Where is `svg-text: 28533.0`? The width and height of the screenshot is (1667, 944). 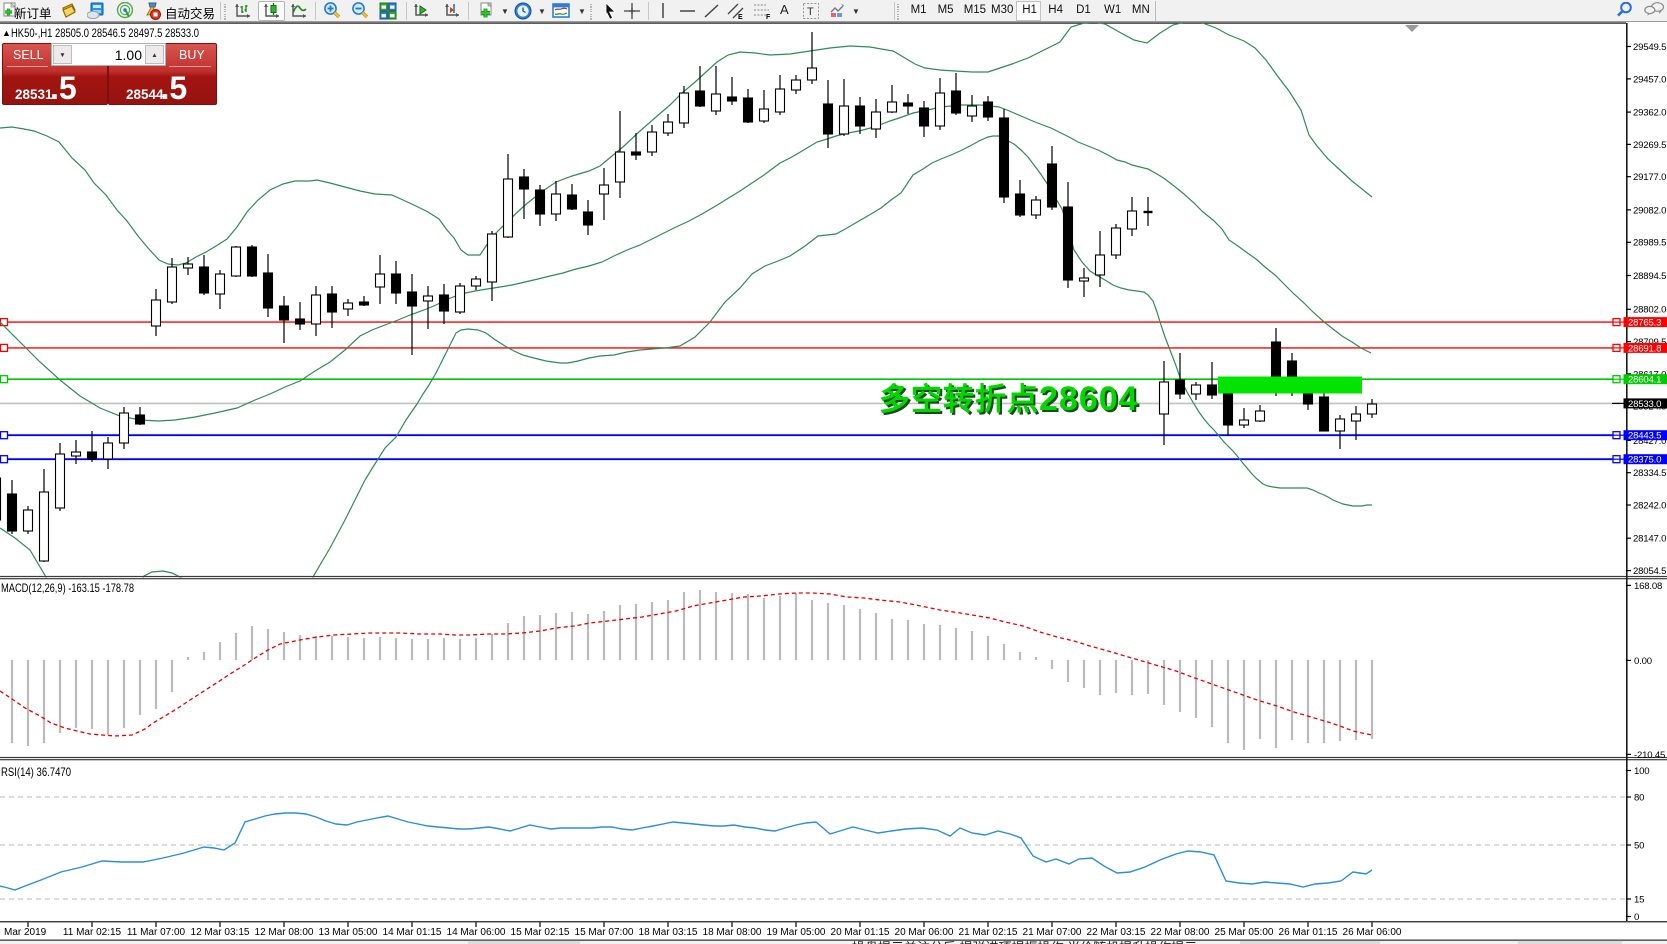
svg-text: 28533.0 is located at coordinates (1644, 404).